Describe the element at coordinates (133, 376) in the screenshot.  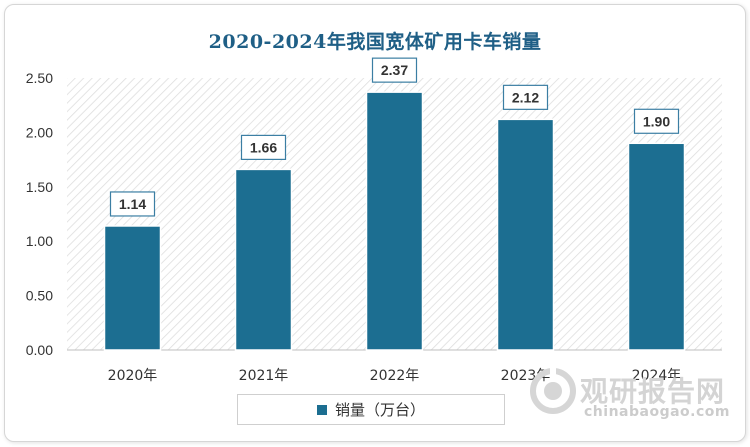
I see `x-tick-label: 2020年` at that location.